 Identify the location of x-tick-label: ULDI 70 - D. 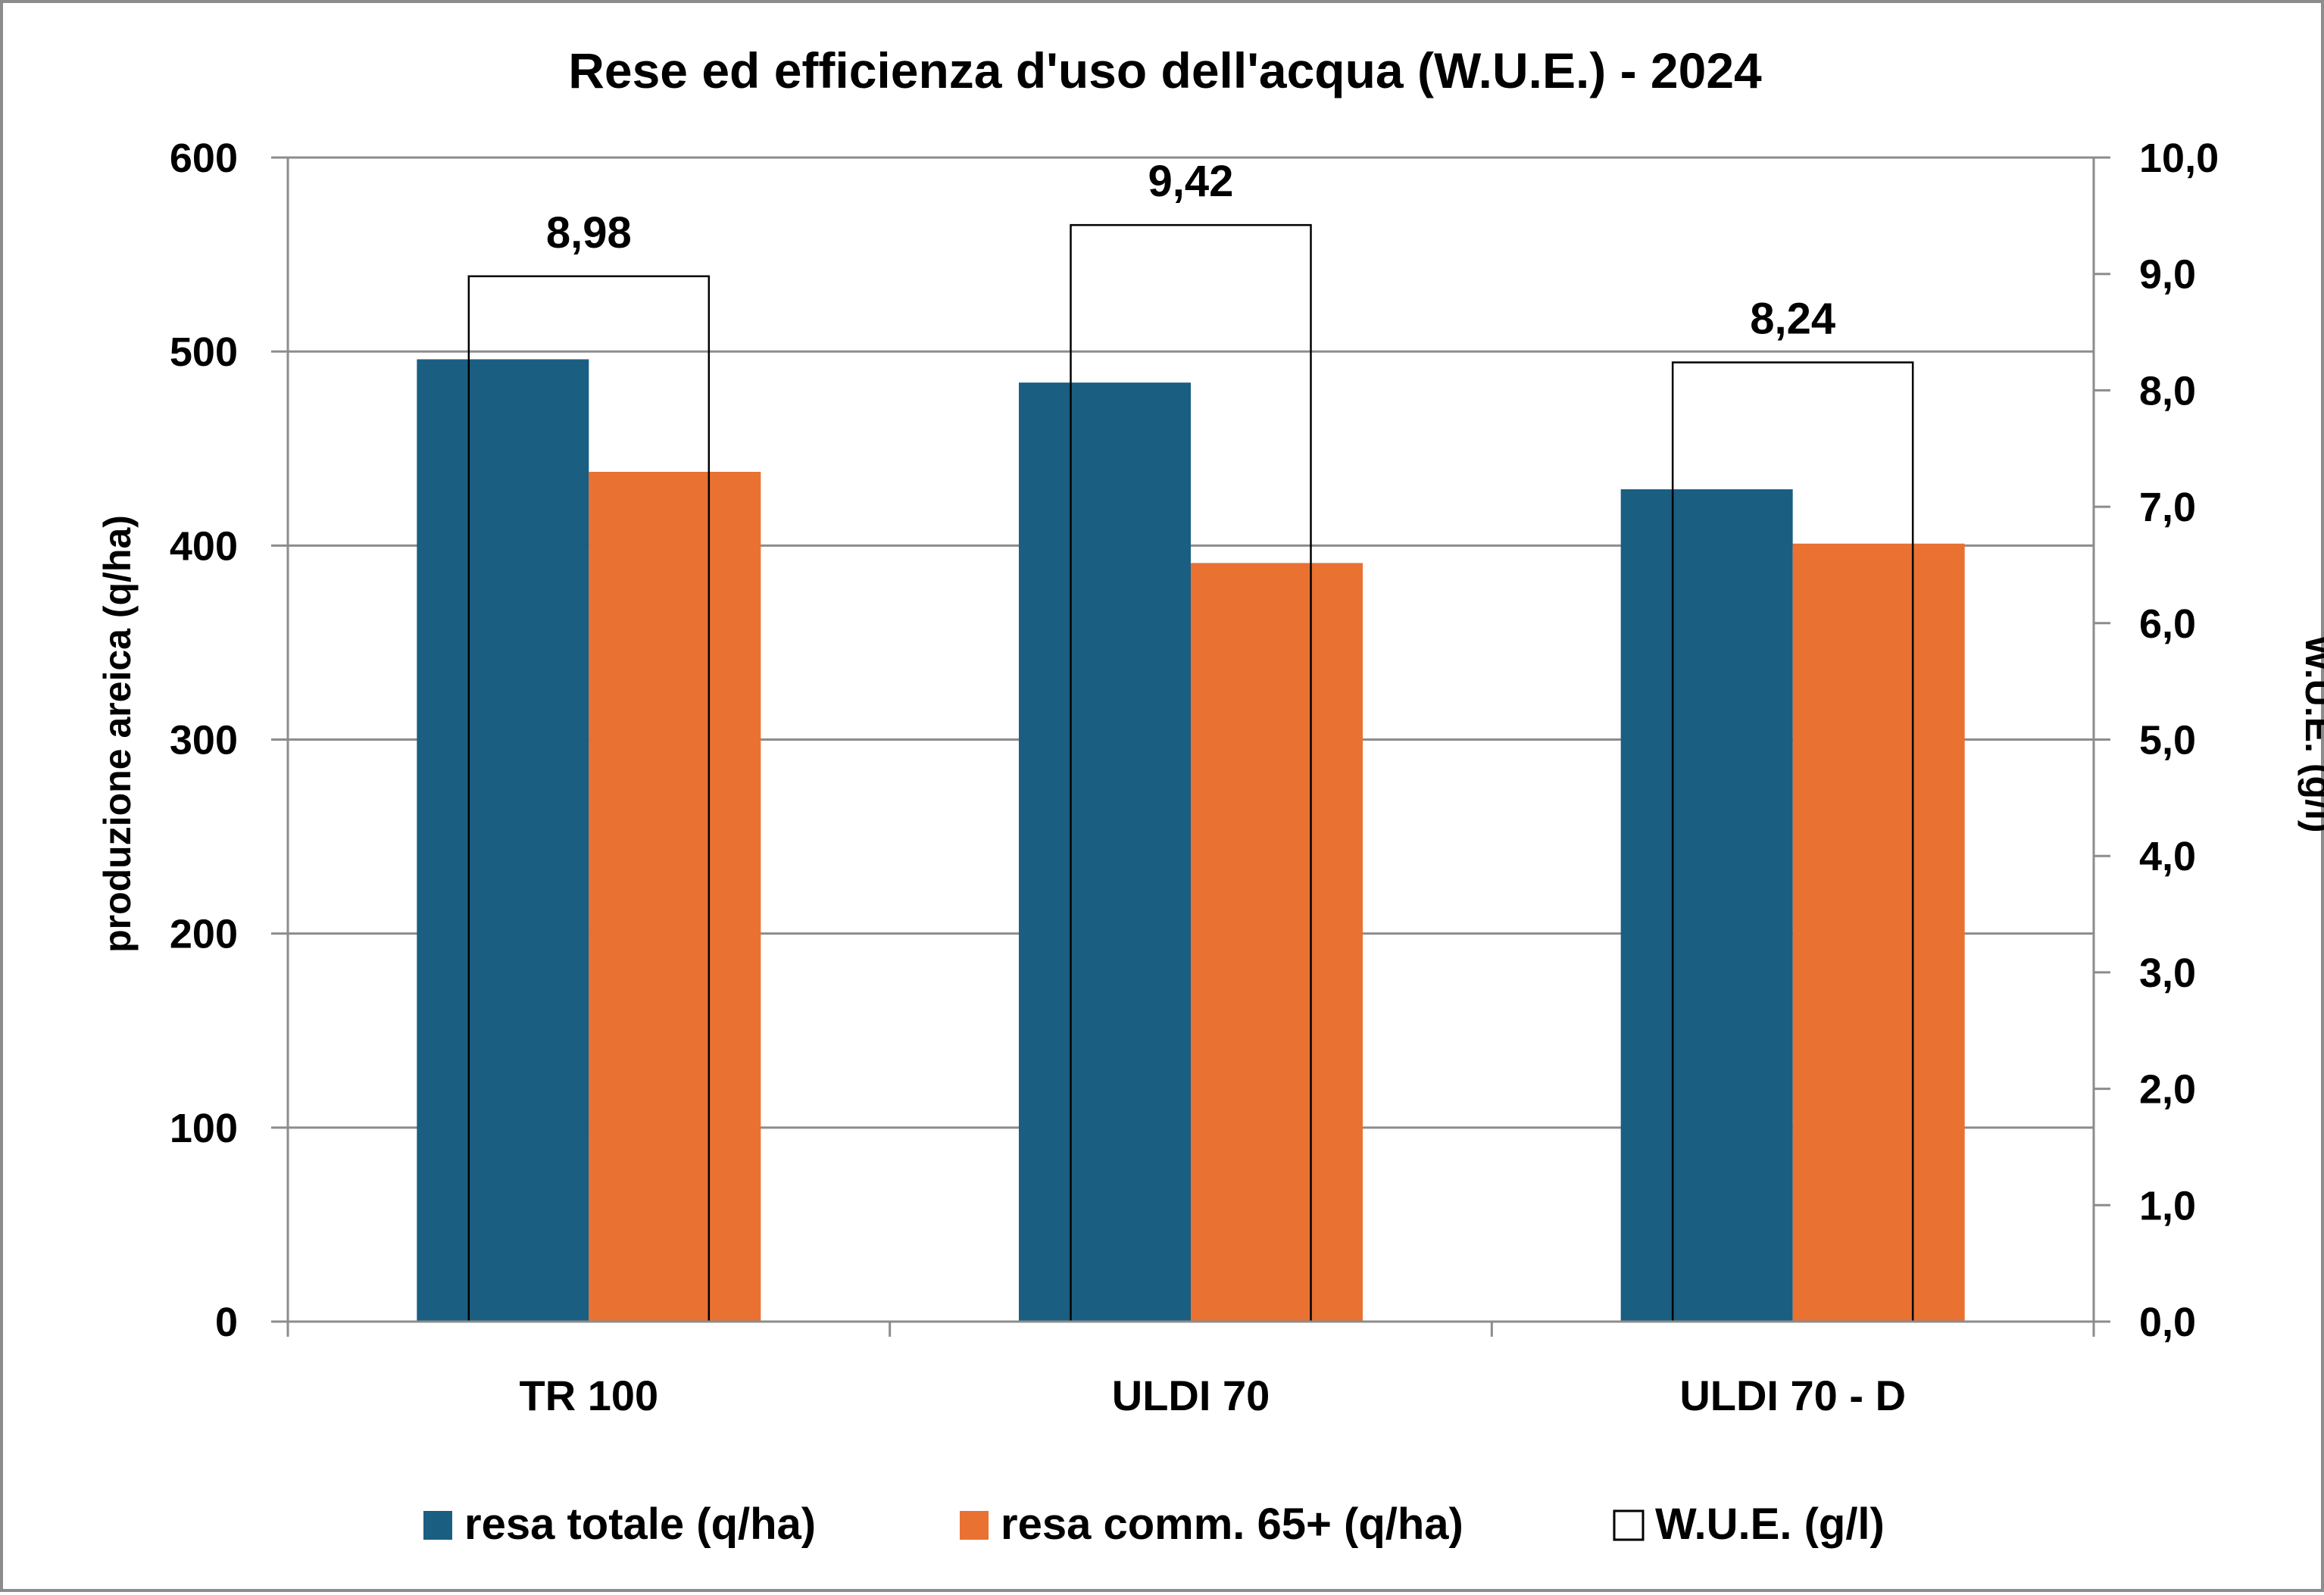
(1792, 1396).